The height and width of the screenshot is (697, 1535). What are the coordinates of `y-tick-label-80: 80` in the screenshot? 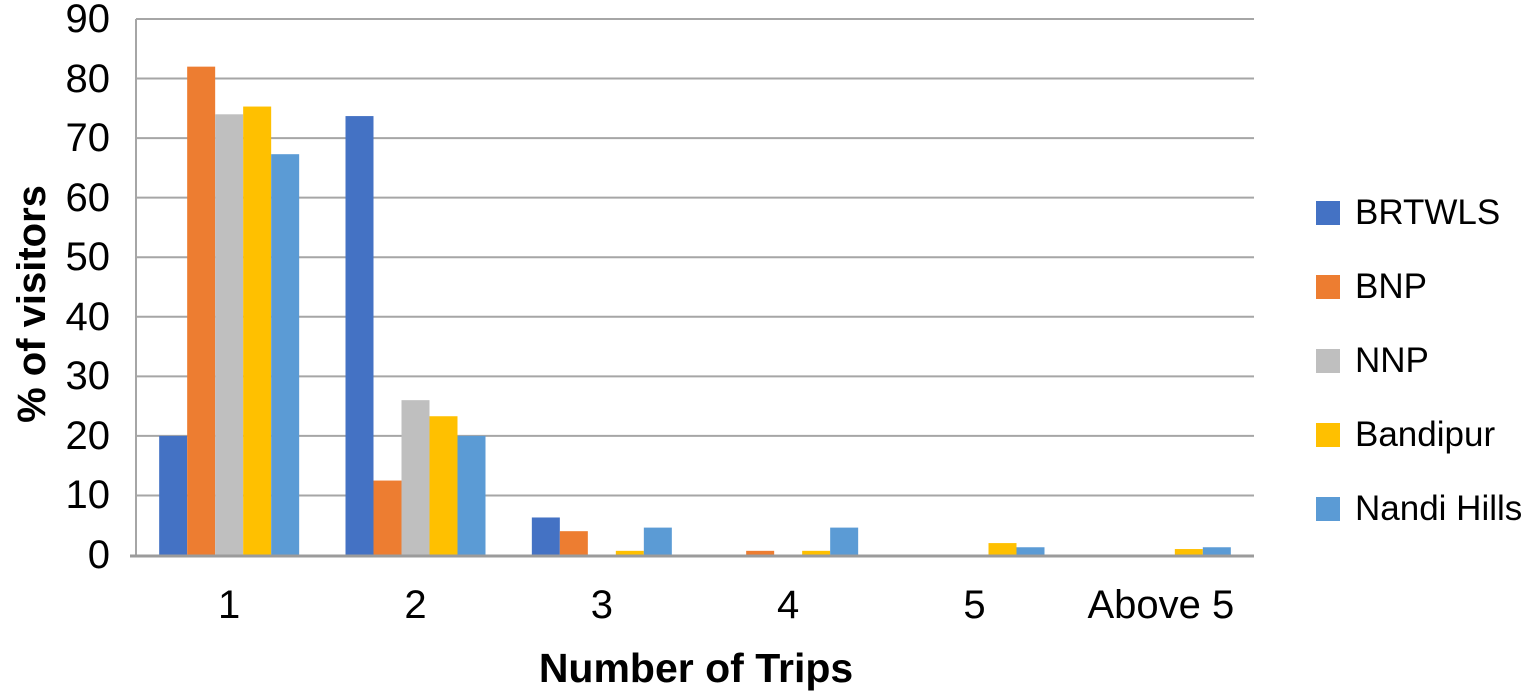 It's located at (88, 78).